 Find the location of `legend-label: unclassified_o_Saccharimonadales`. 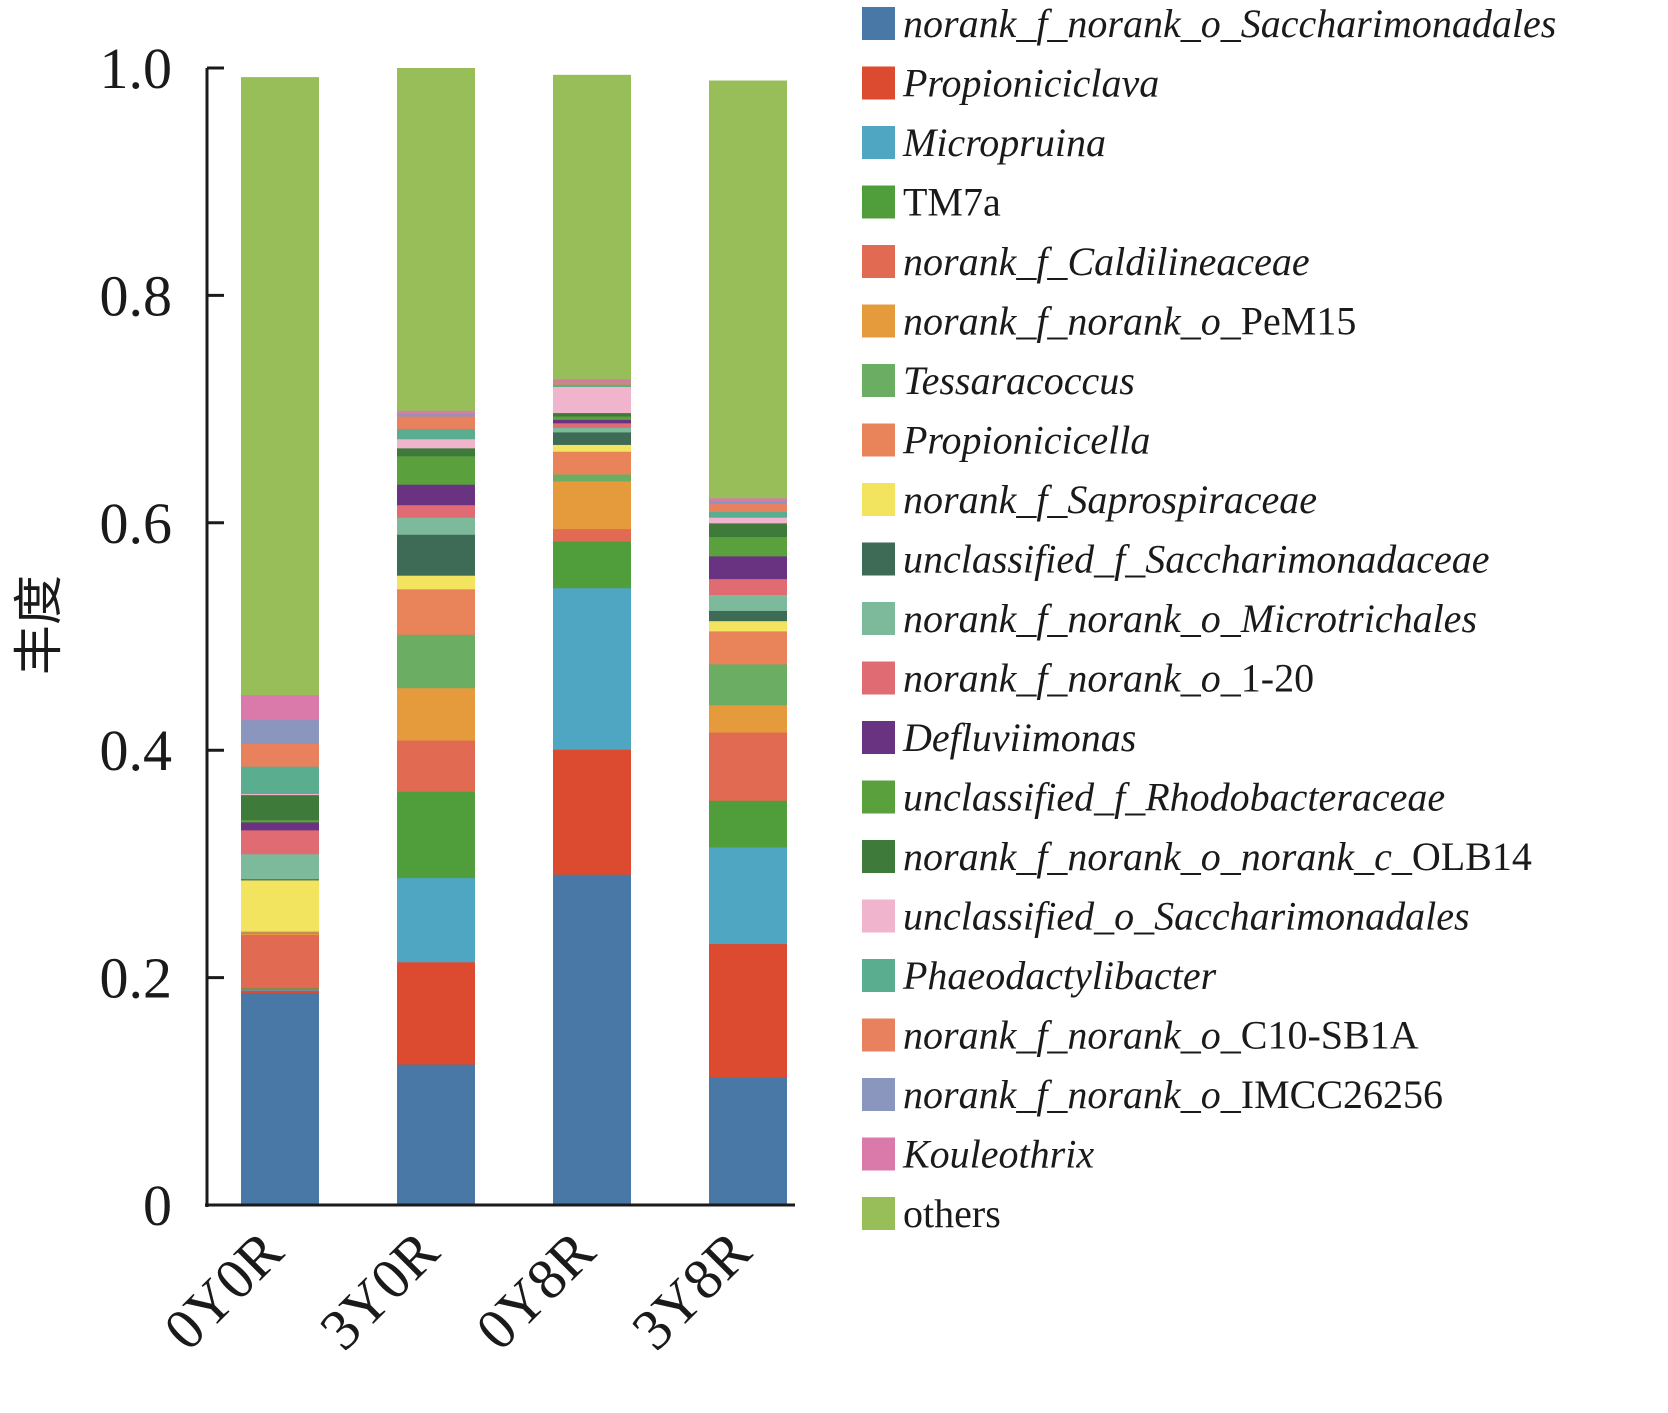

legend-label: unclassified_o_Saccharimonadales is located at coordinates (1186, 916).